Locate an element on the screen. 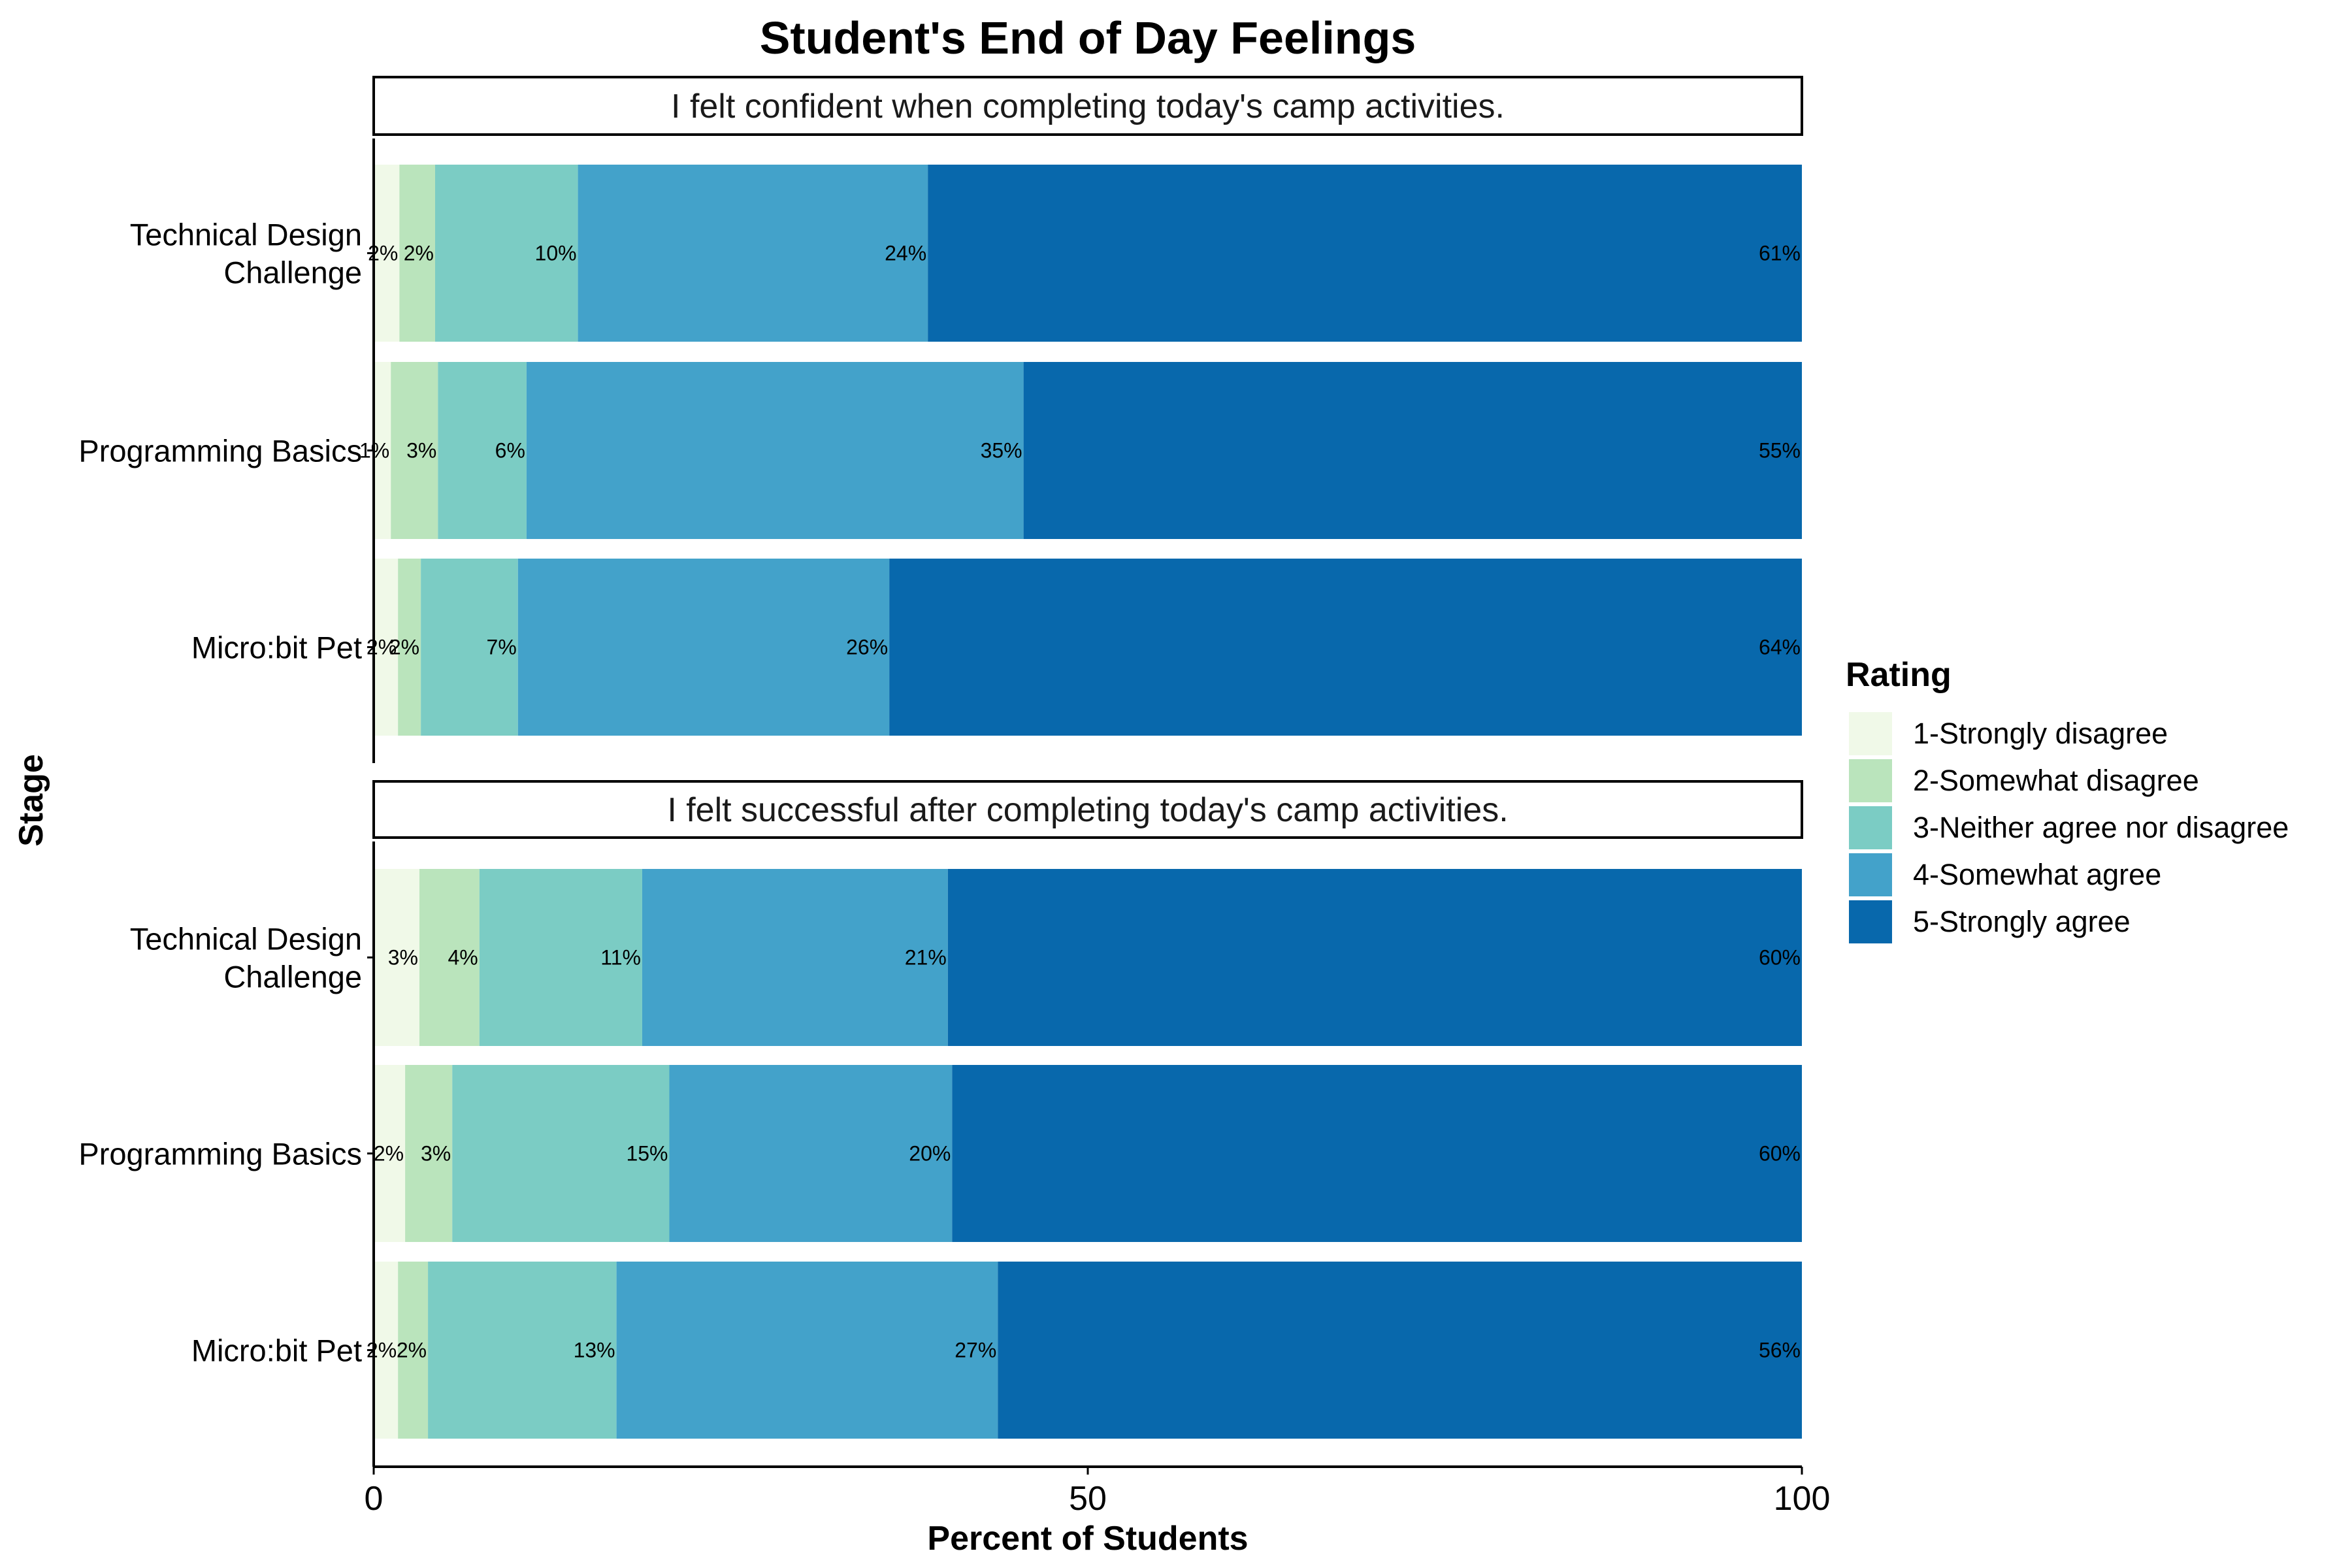  bar-row: 1%3%6%35%55%Programming Basics is located at coordinates (940, 450).